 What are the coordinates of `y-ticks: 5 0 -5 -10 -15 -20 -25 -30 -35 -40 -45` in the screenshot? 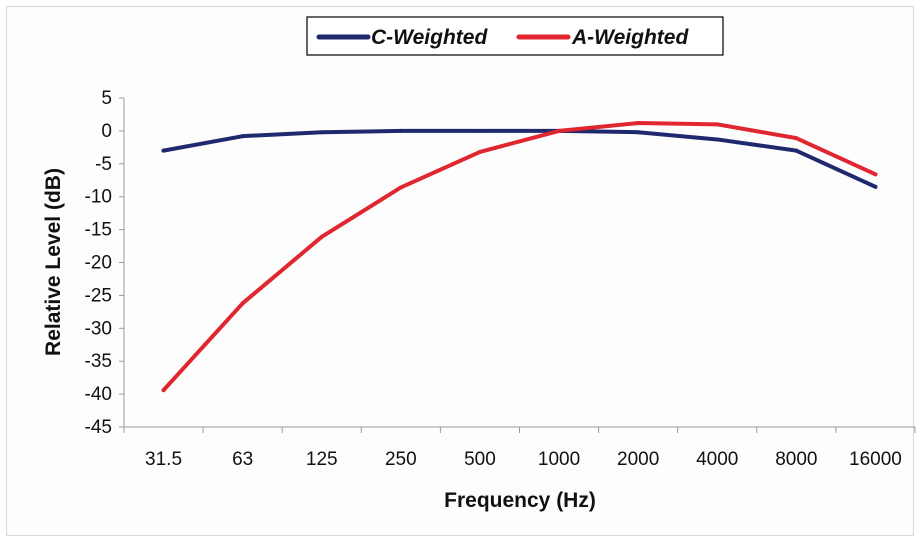 It's located at (104, 263).